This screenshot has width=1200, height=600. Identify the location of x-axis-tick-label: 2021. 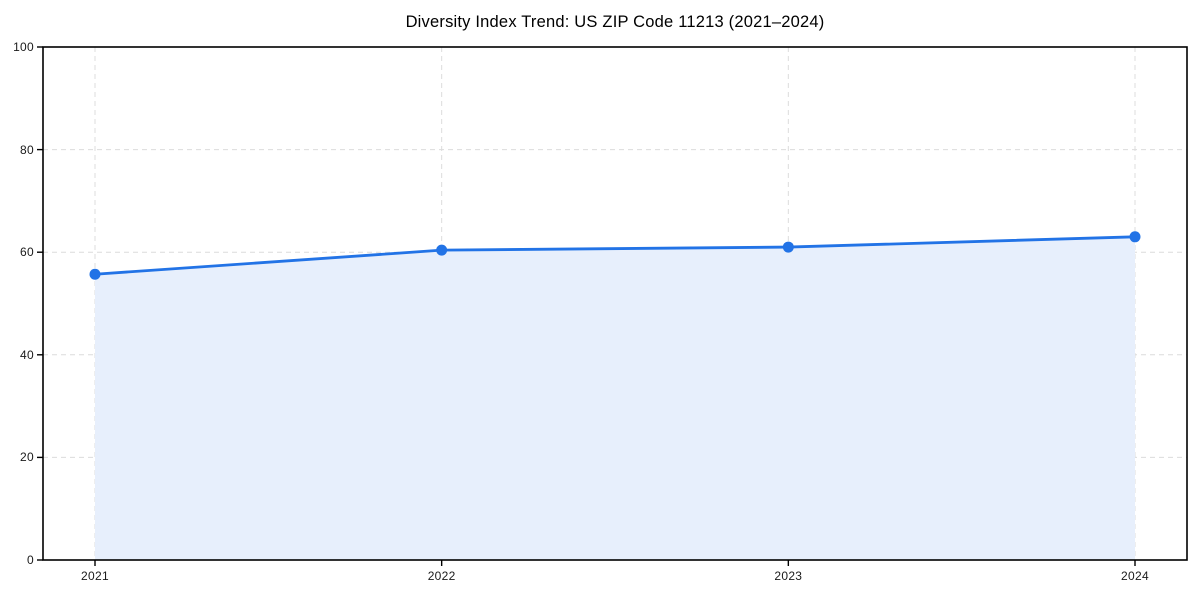
(95, 576).